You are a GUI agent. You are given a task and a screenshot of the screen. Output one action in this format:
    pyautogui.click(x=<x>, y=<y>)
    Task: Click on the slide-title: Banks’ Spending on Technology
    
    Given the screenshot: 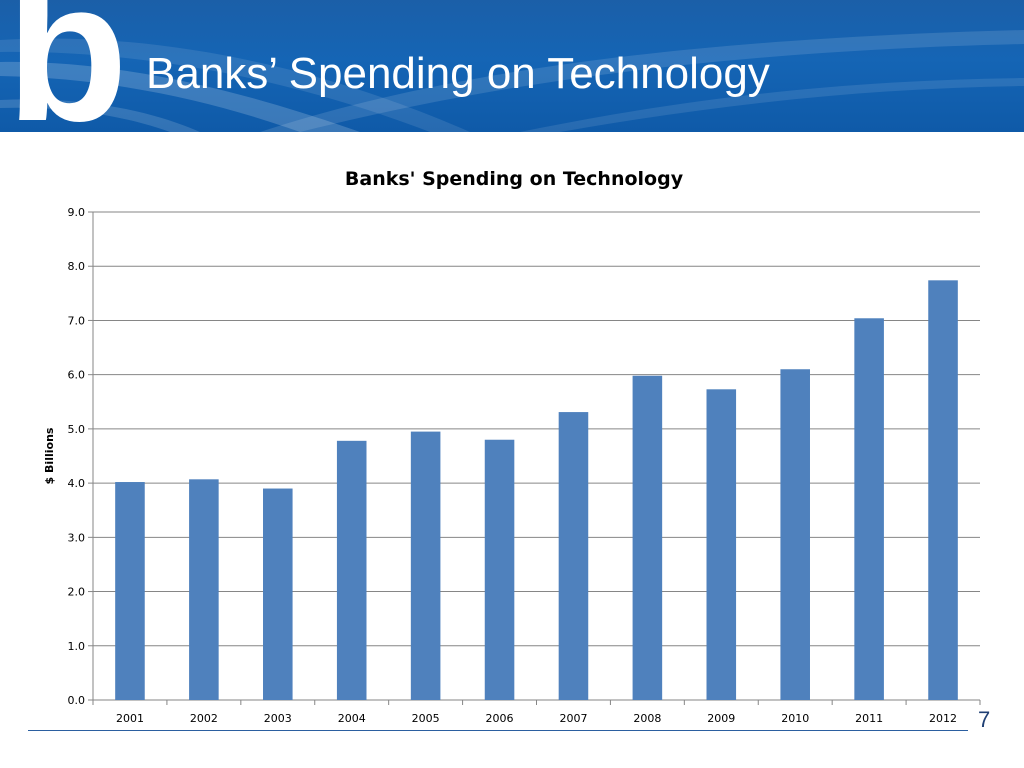 What is the action you would take?
    pyautogui.click(x=458, y=73)
    